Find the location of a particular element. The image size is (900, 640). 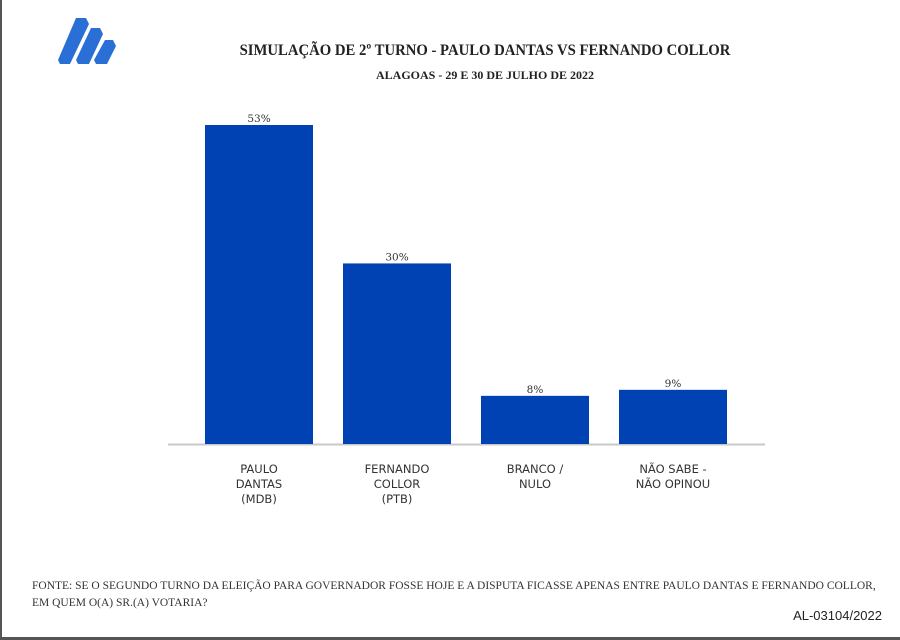

data-label: 53% is located at coordinates (258, 119).